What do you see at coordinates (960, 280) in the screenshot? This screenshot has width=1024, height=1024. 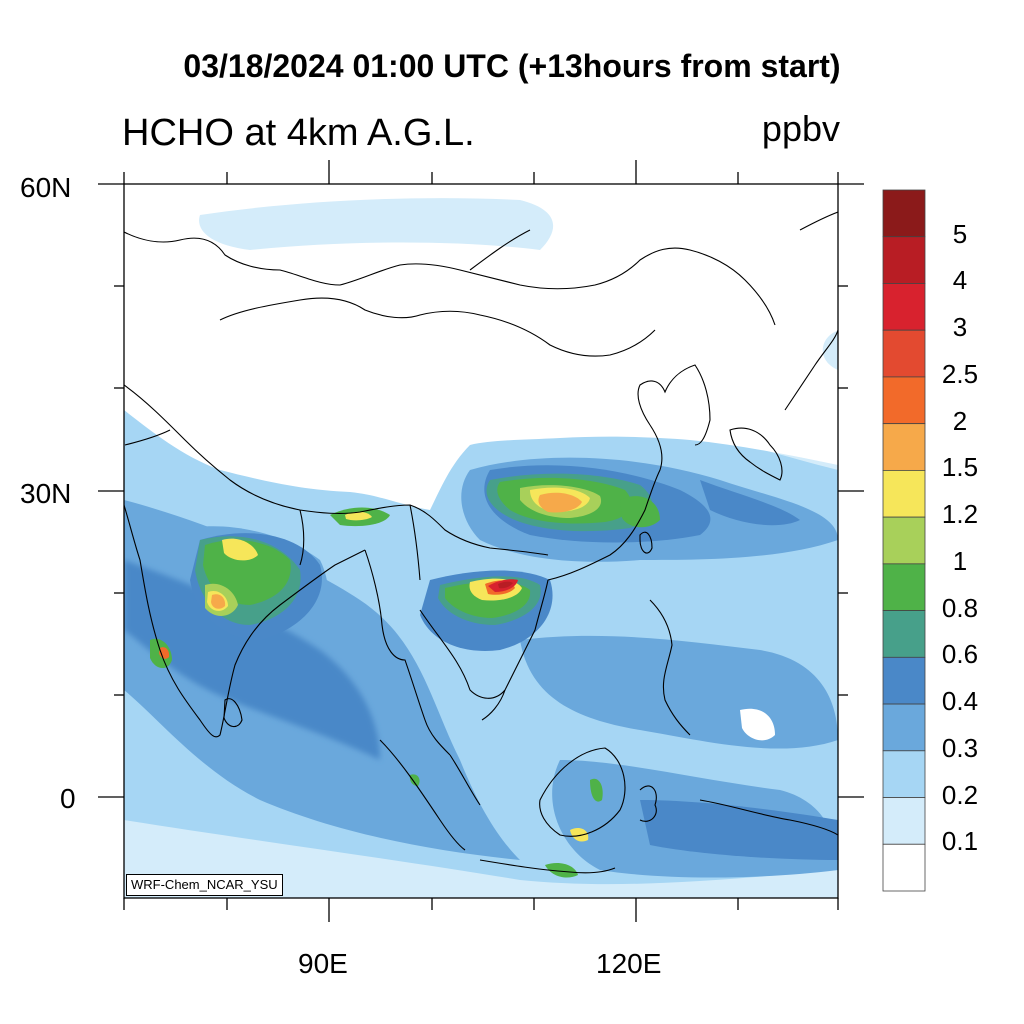 I see `colorbar-label: 4` at bounding box center [960, 280].